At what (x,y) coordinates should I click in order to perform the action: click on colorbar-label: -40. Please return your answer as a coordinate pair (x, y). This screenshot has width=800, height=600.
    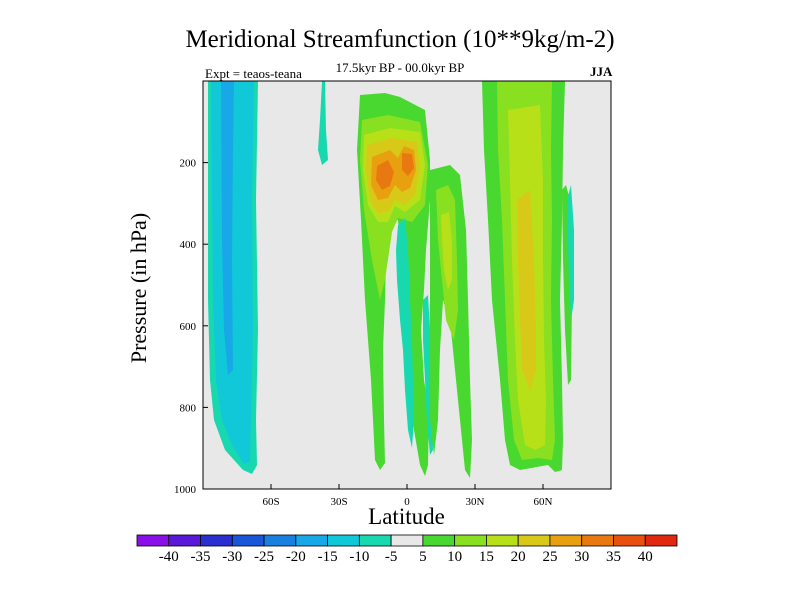
    Looking at the image, I should click on (169, 557).